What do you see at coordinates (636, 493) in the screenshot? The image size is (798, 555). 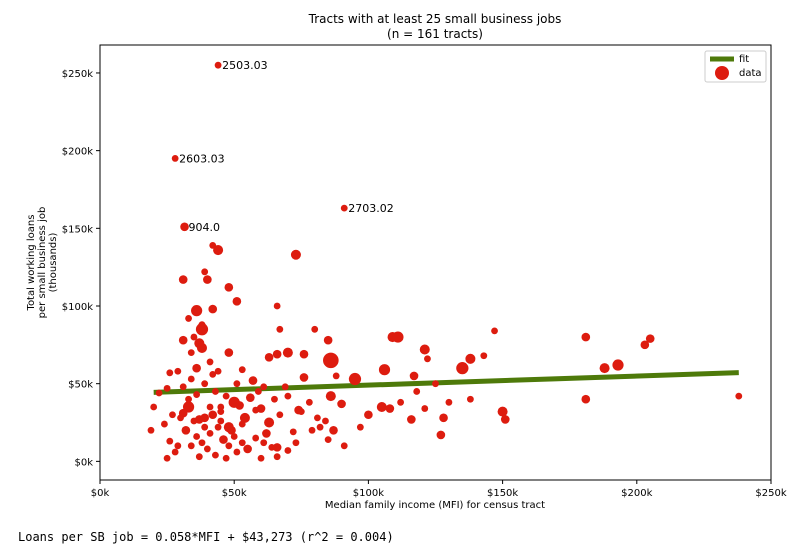 I see `x-tick-label: $200k` at bounding box center [636, 493].